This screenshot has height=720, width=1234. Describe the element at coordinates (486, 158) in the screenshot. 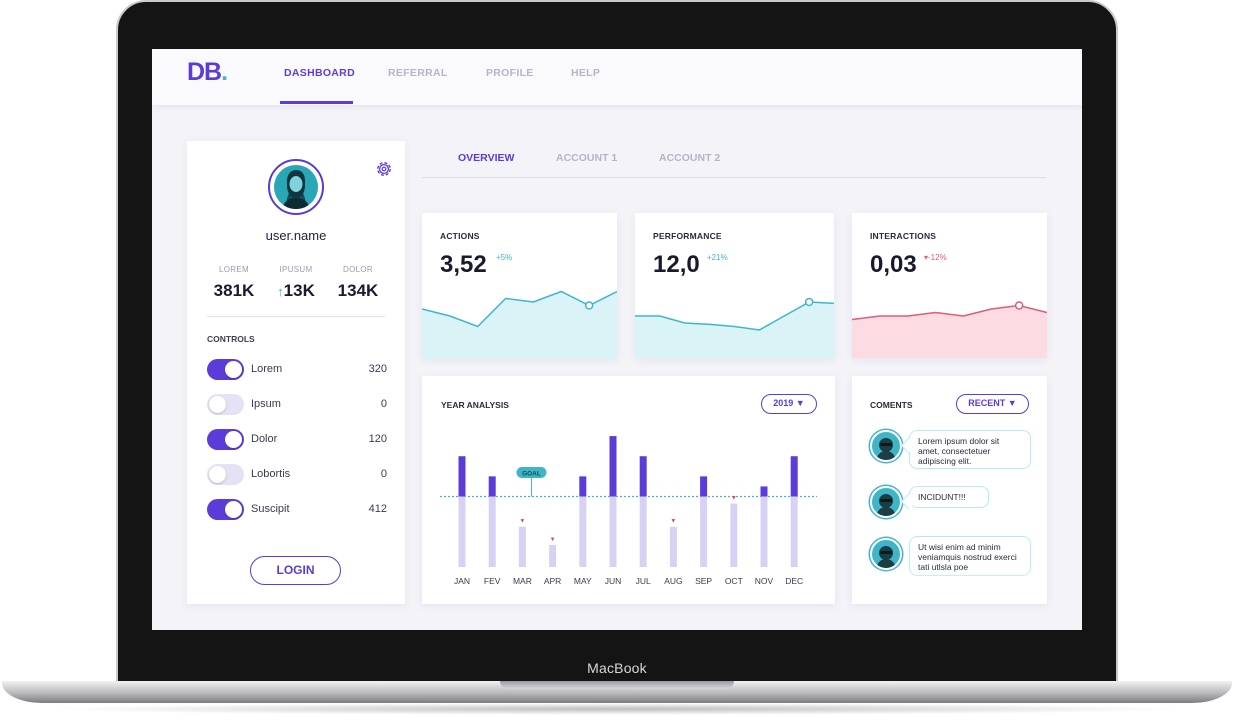

I see `tab-overview: OVERVIEW` at that location.